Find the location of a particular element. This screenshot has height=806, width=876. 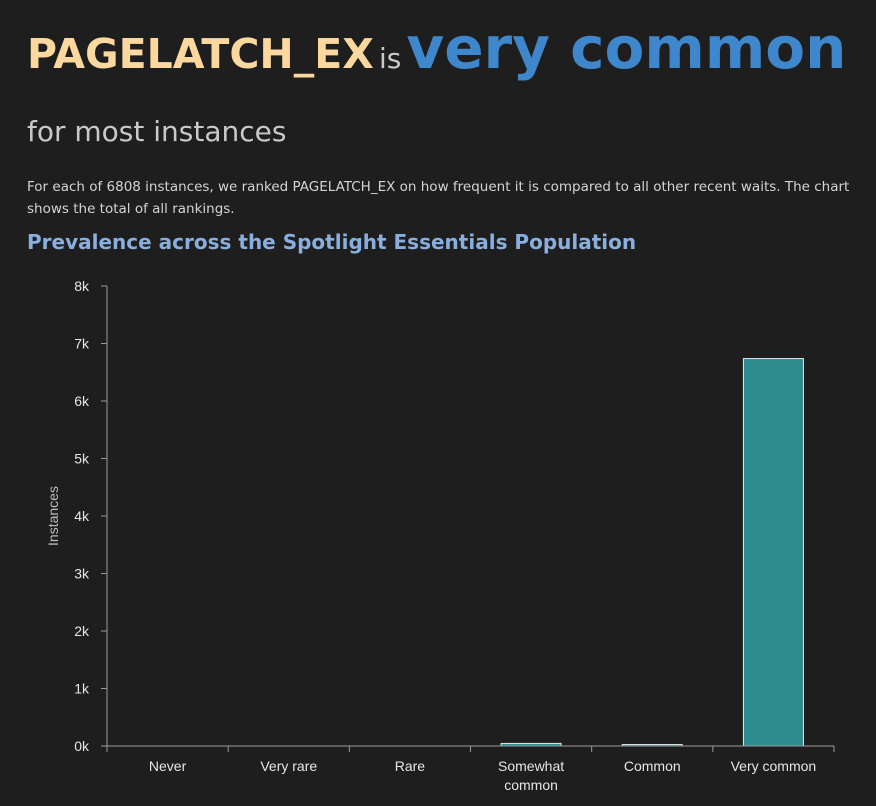

y-tick-label: 2k is located at coordinates (82, 631).